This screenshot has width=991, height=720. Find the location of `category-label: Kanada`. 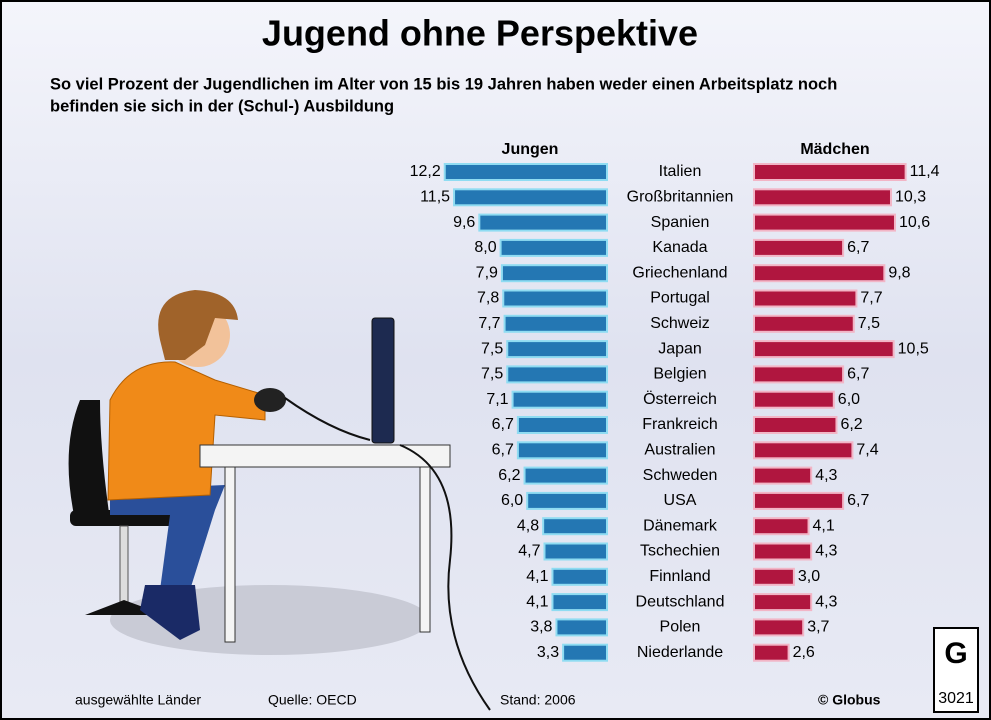

category-label: Kanada is located at coordinates (679, 247).